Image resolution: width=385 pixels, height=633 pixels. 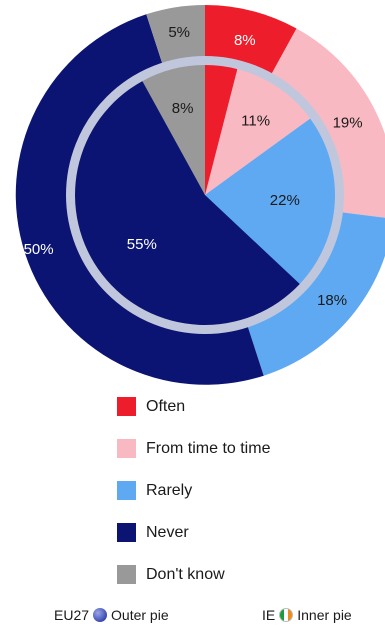 I want to click on legend-label: Rarely, so click(x=169, y=490).